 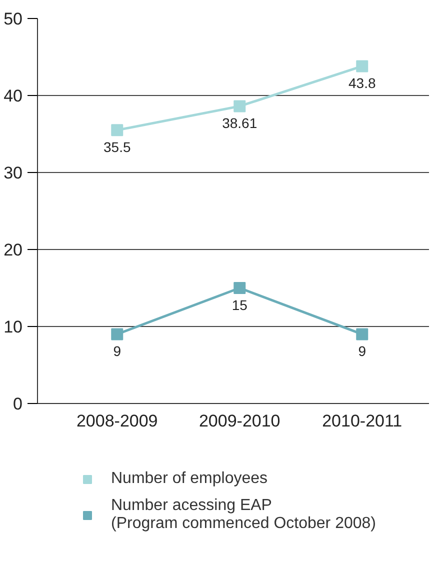 I want to click on x-tick-label: 2008-2009, so click(x=117, y=421).